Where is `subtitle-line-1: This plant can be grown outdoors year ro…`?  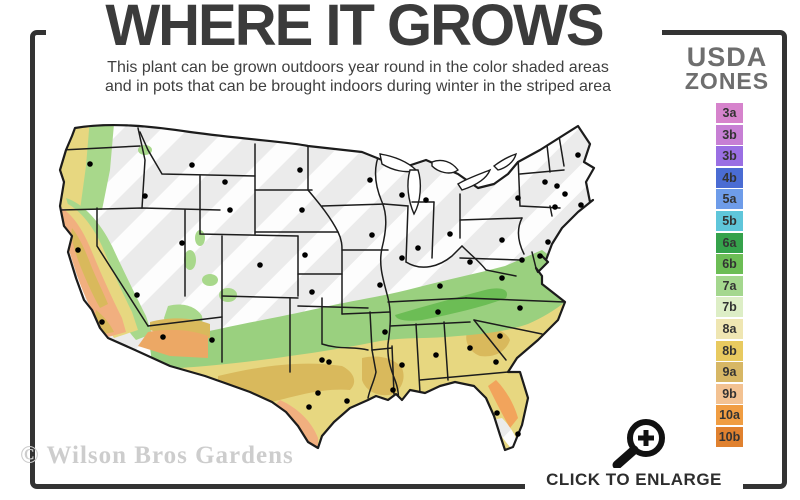 subtitle-line-1: This plant can be grown outdoors year ro… is located at coordinates (358, 67).